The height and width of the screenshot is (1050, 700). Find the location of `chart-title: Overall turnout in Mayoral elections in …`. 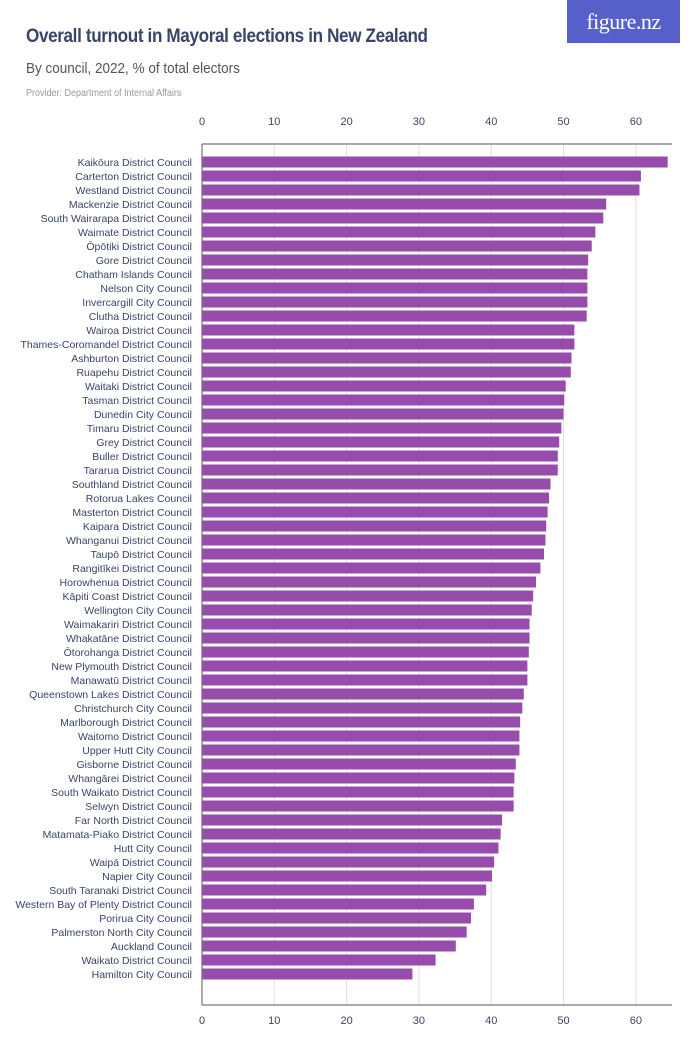

chart-title: Overall turnout in Mayoral elections in … is located at coordinates (227, 36).